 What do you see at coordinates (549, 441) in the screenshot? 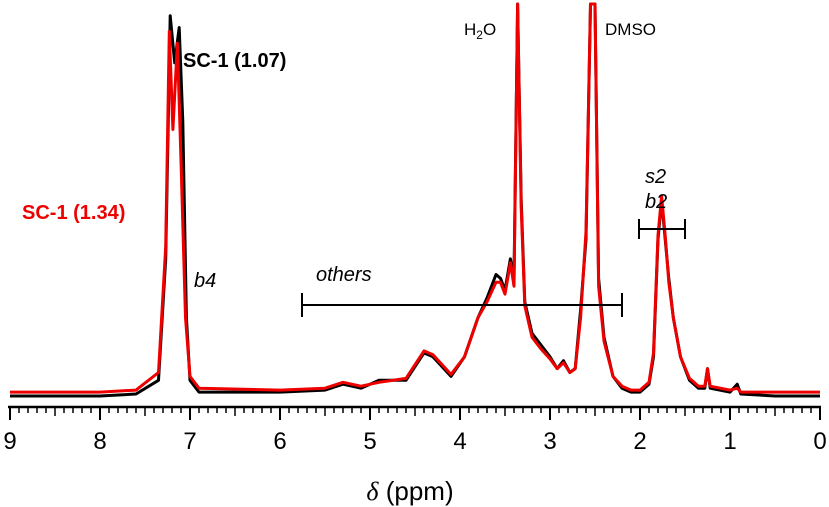
I see `x-tick-label: 3` at bounding box center [549, 441].